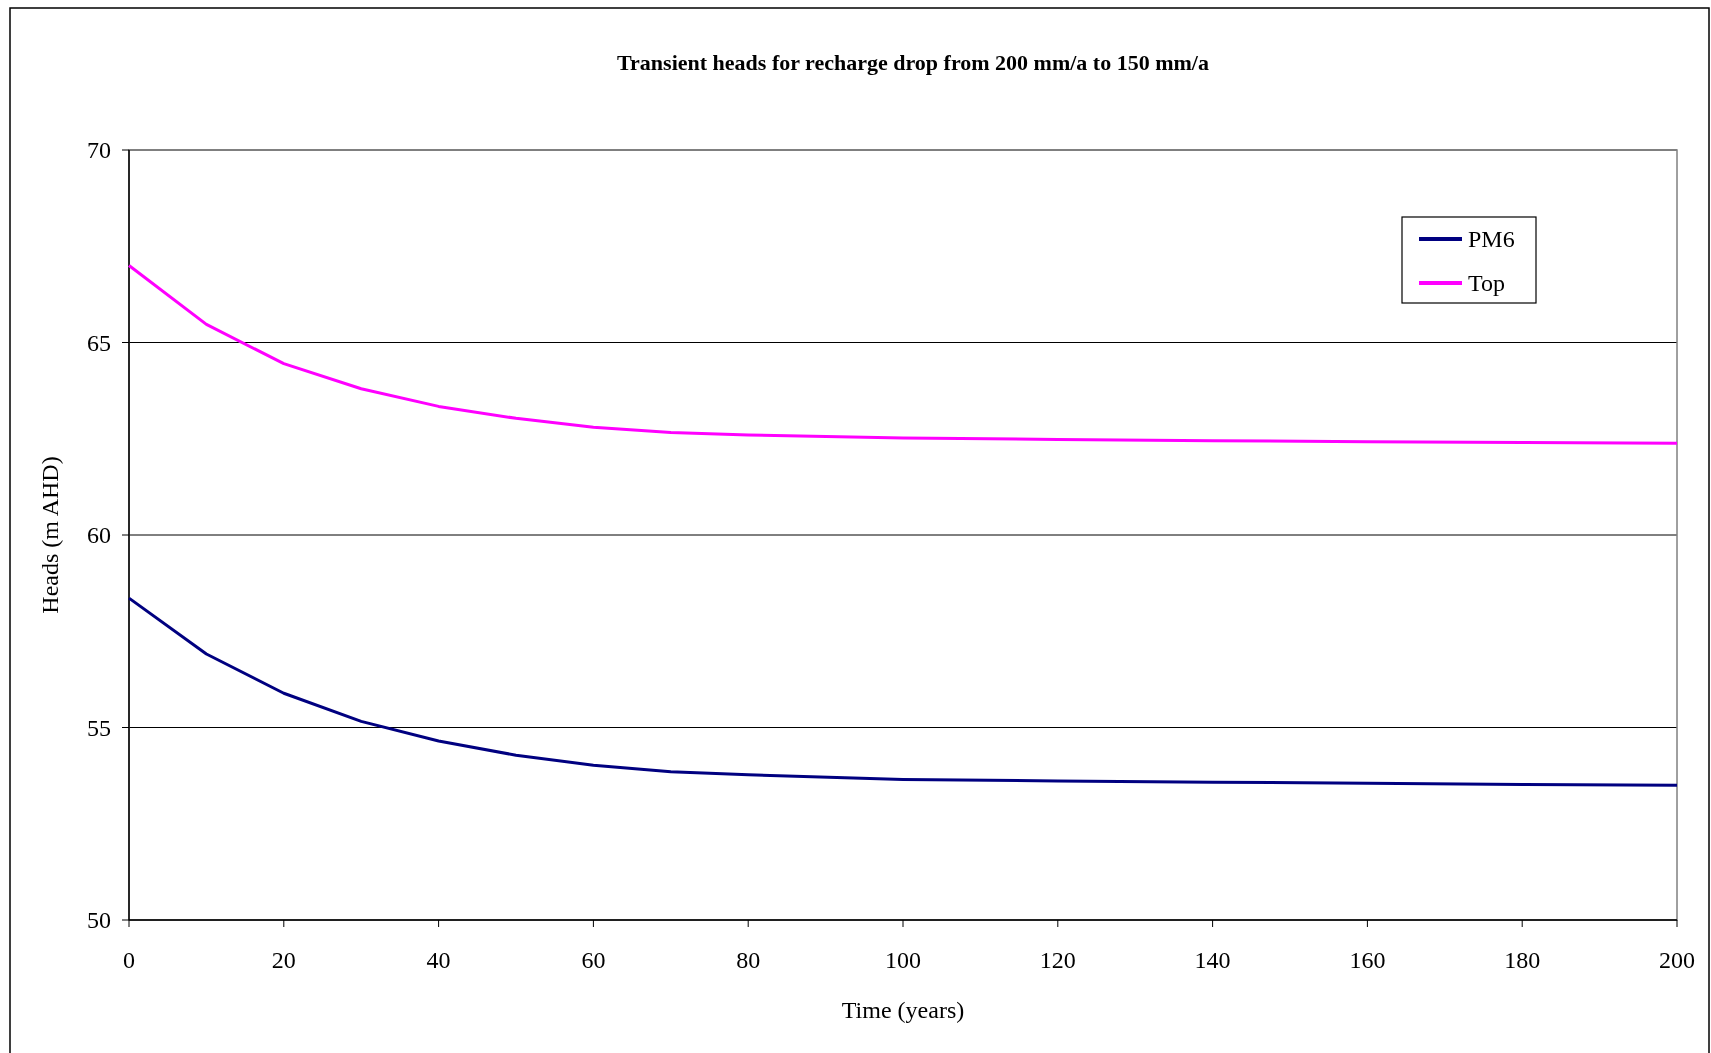 The image size is (1711, 1053). I want to click on x-tick-label: 60, so click(593, 960).